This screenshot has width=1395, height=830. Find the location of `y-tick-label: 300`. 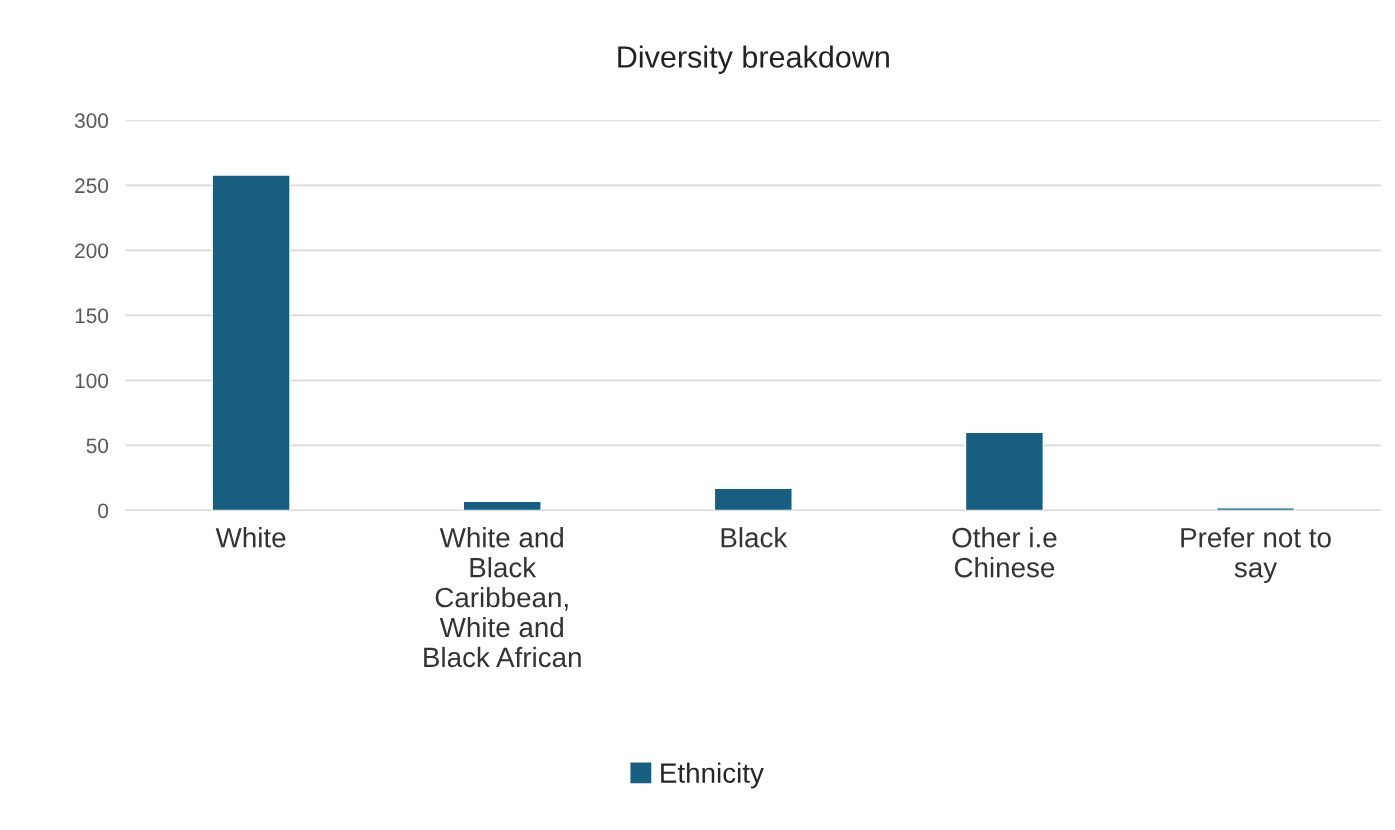

y-tick-label: 300 is located at coordinates (91, 121).